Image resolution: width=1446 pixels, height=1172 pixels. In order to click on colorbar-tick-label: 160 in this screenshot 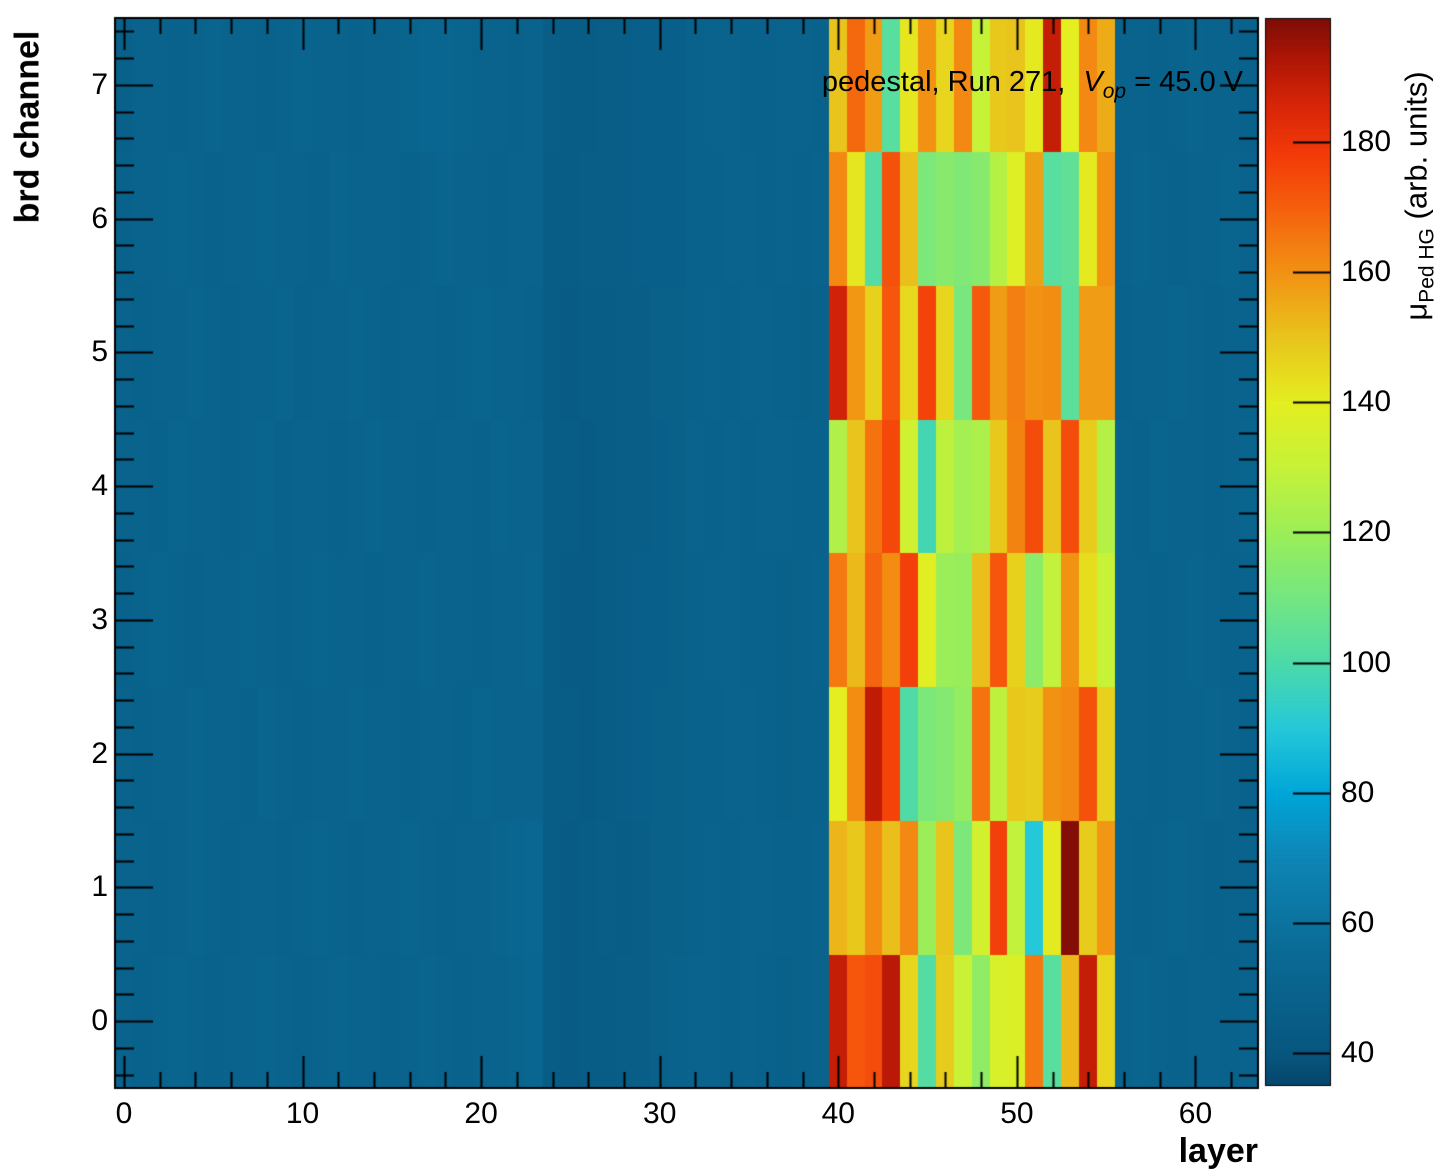, I will do `click(1366, 271)`.